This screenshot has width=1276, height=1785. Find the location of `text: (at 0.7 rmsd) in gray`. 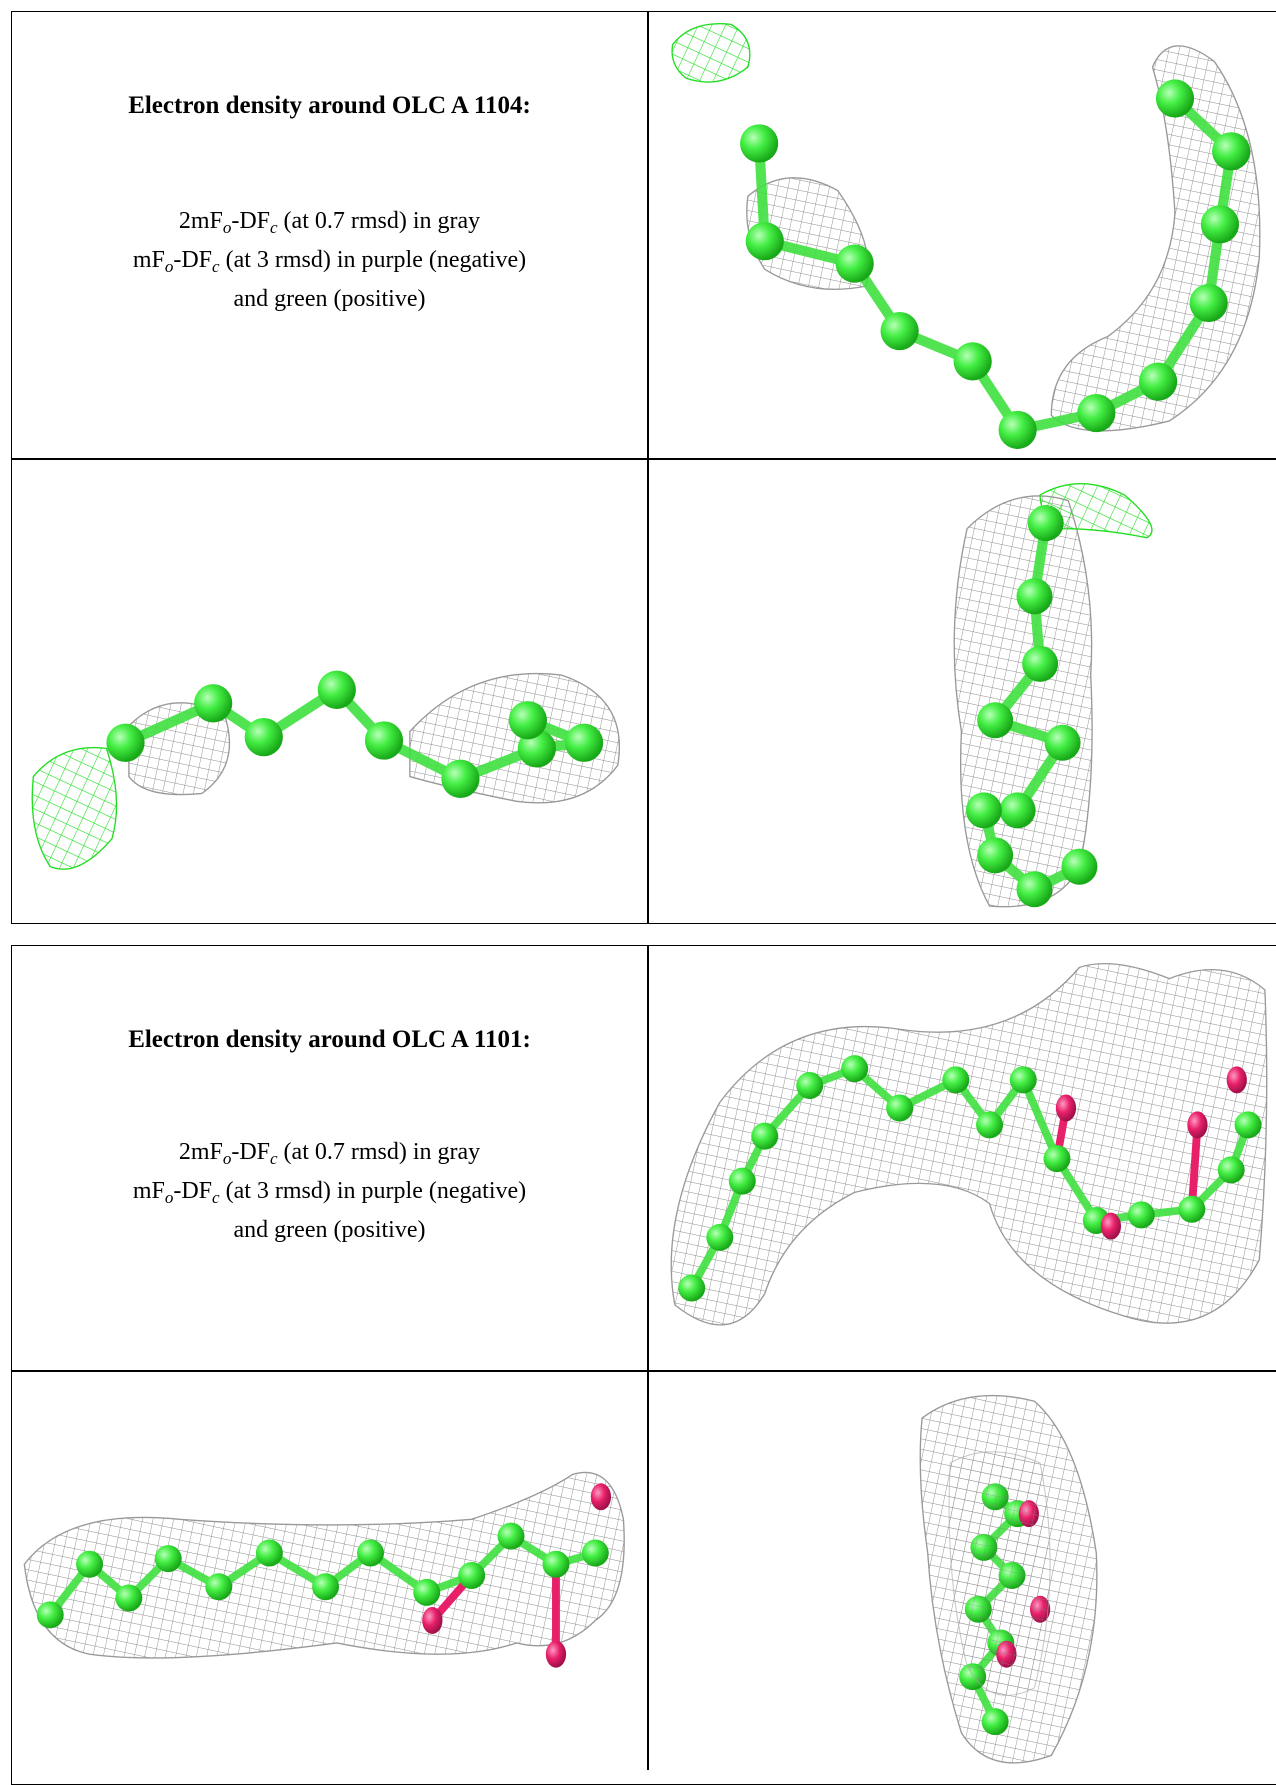

text: (at 0.7 rmsd) in gray is located at coordinates (379, 1152).